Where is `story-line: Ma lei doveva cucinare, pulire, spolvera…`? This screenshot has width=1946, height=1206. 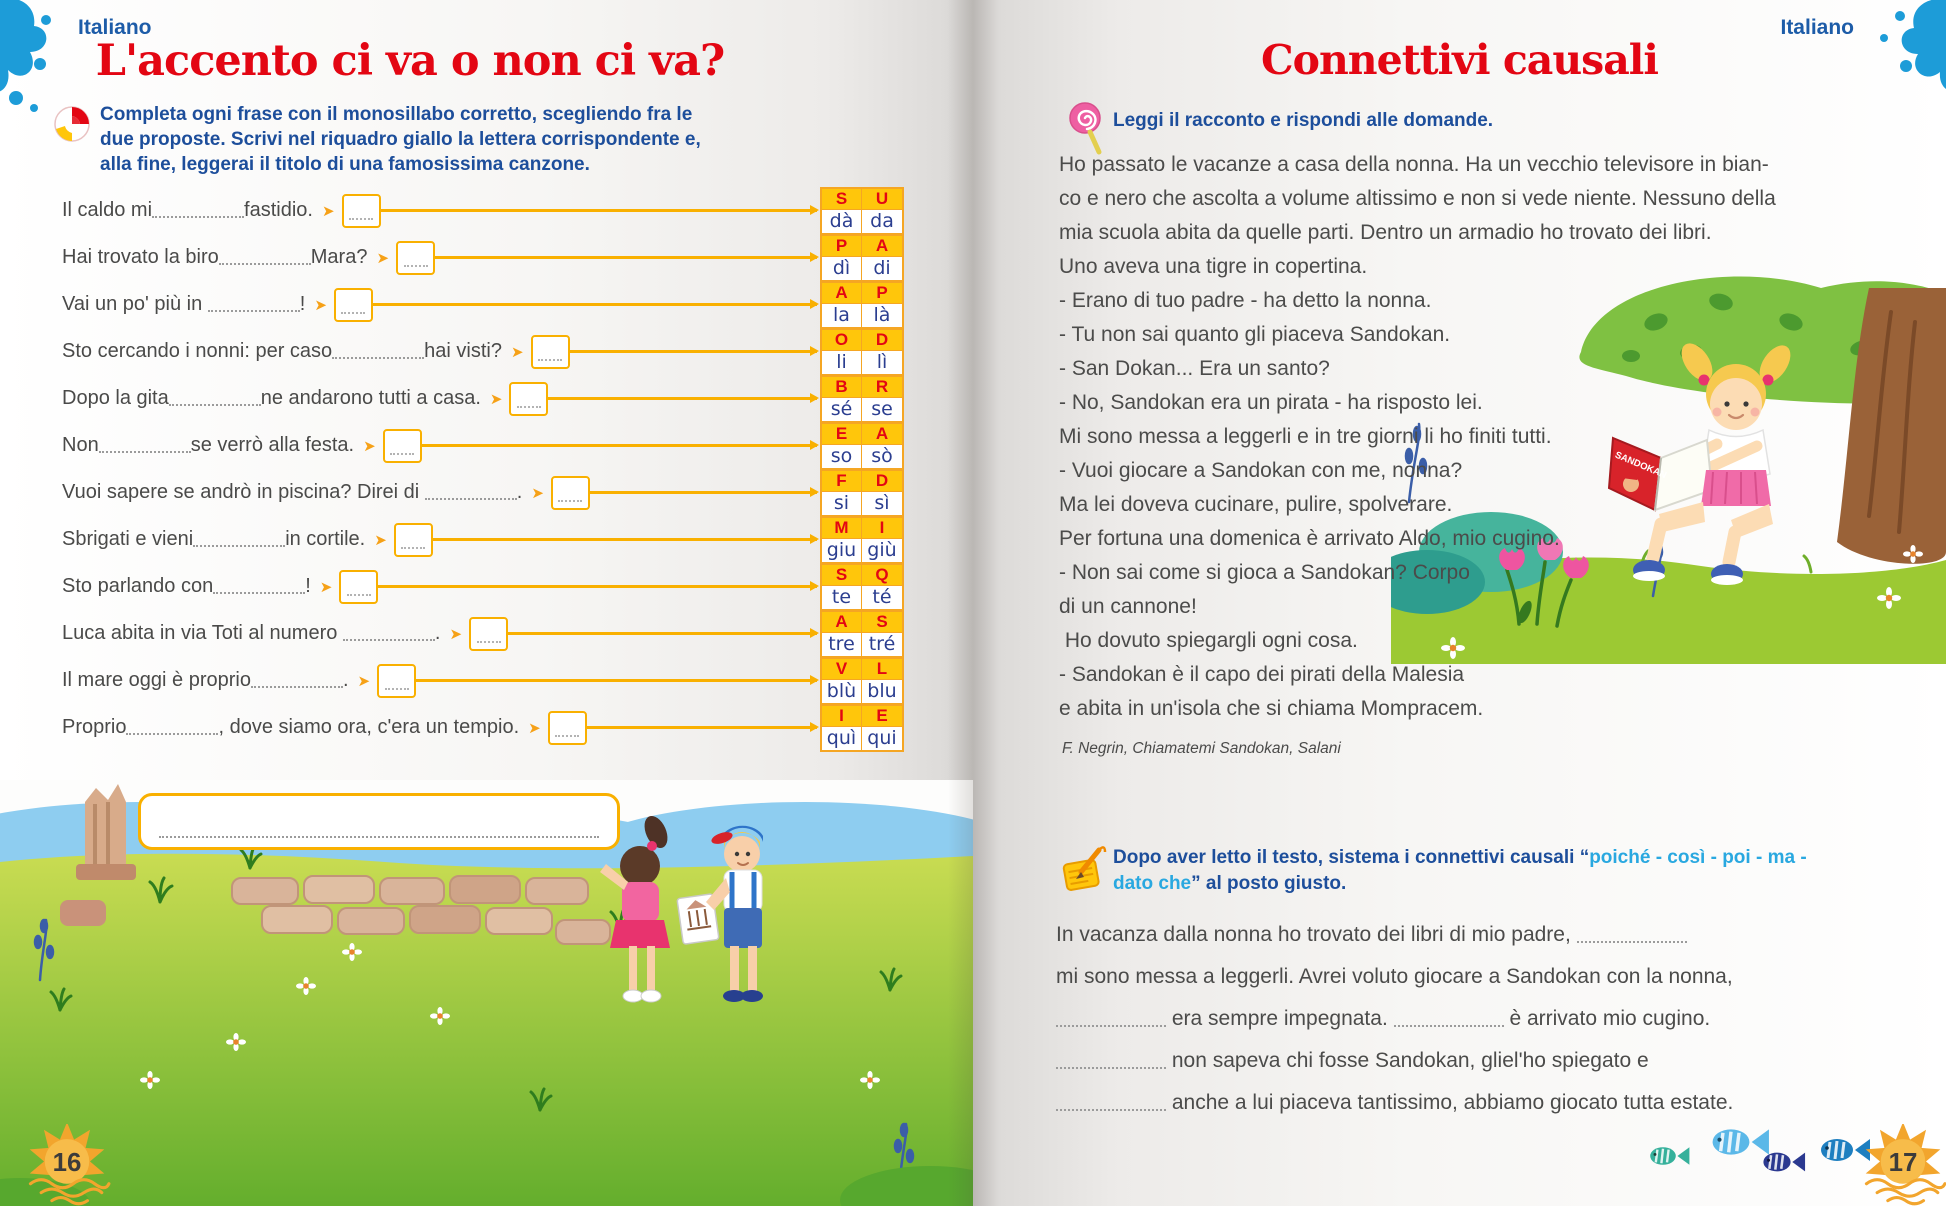 story-line: Ma lei doveva cucinare, pulire, spolvera… is located at coordinates (1256, 504).